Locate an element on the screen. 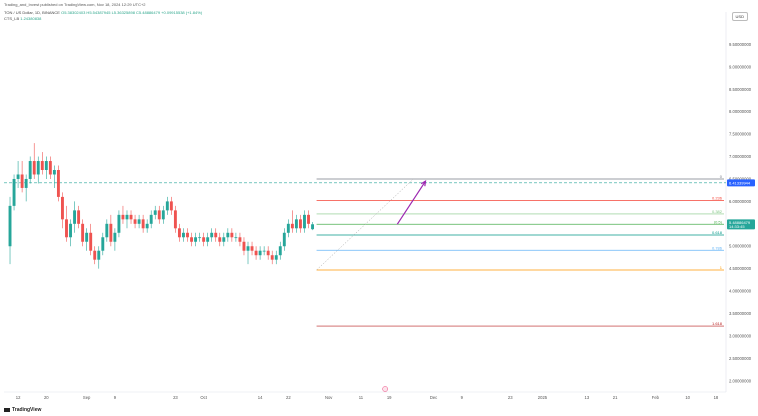 This screenshot has height=416, width=758. x-tick-label: 14 is located at coordinates (260, 397).